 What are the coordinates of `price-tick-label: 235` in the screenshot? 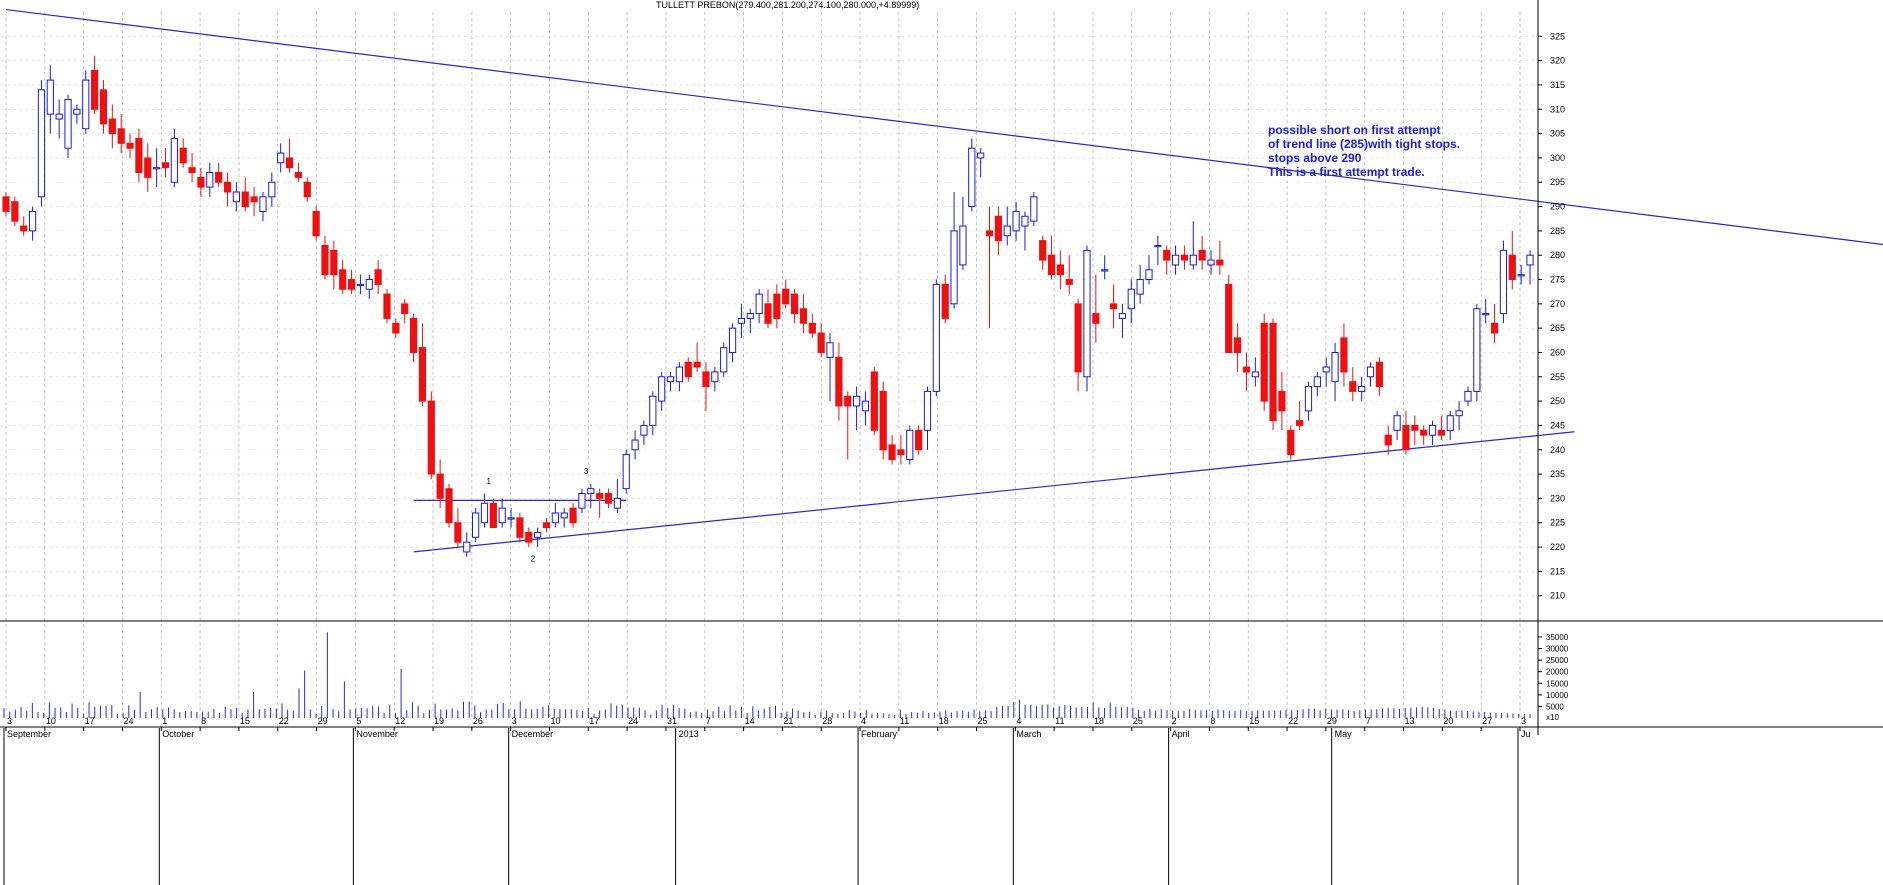 It's located at (1557, 474).